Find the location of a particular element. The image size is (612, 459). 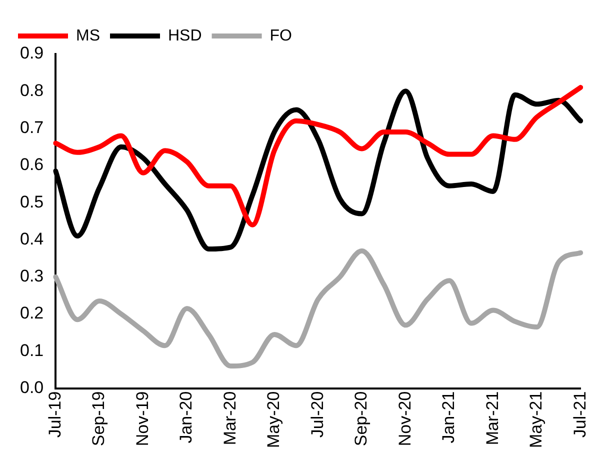

x-tick-label: Mar-21 is located at coordinates (492, 418).